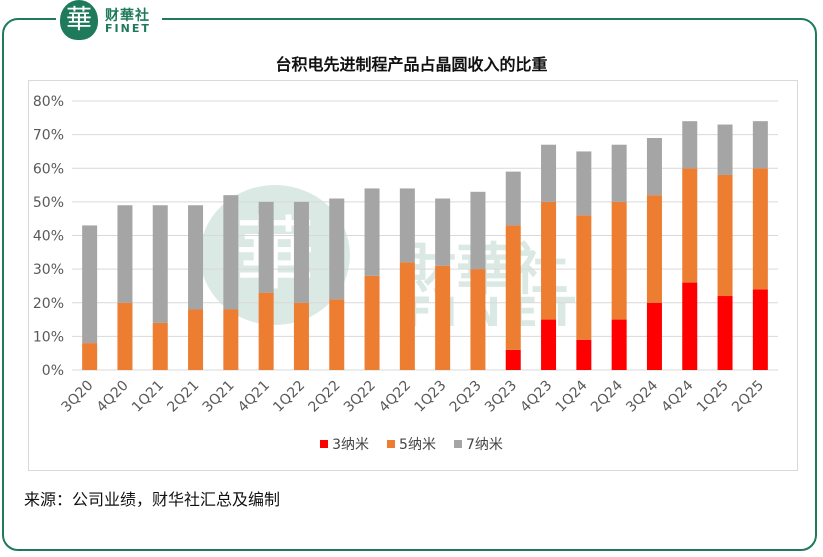 This screenshot has height=557, width=823. I want to click on y-tick-label: 10%, so click(48, 337).